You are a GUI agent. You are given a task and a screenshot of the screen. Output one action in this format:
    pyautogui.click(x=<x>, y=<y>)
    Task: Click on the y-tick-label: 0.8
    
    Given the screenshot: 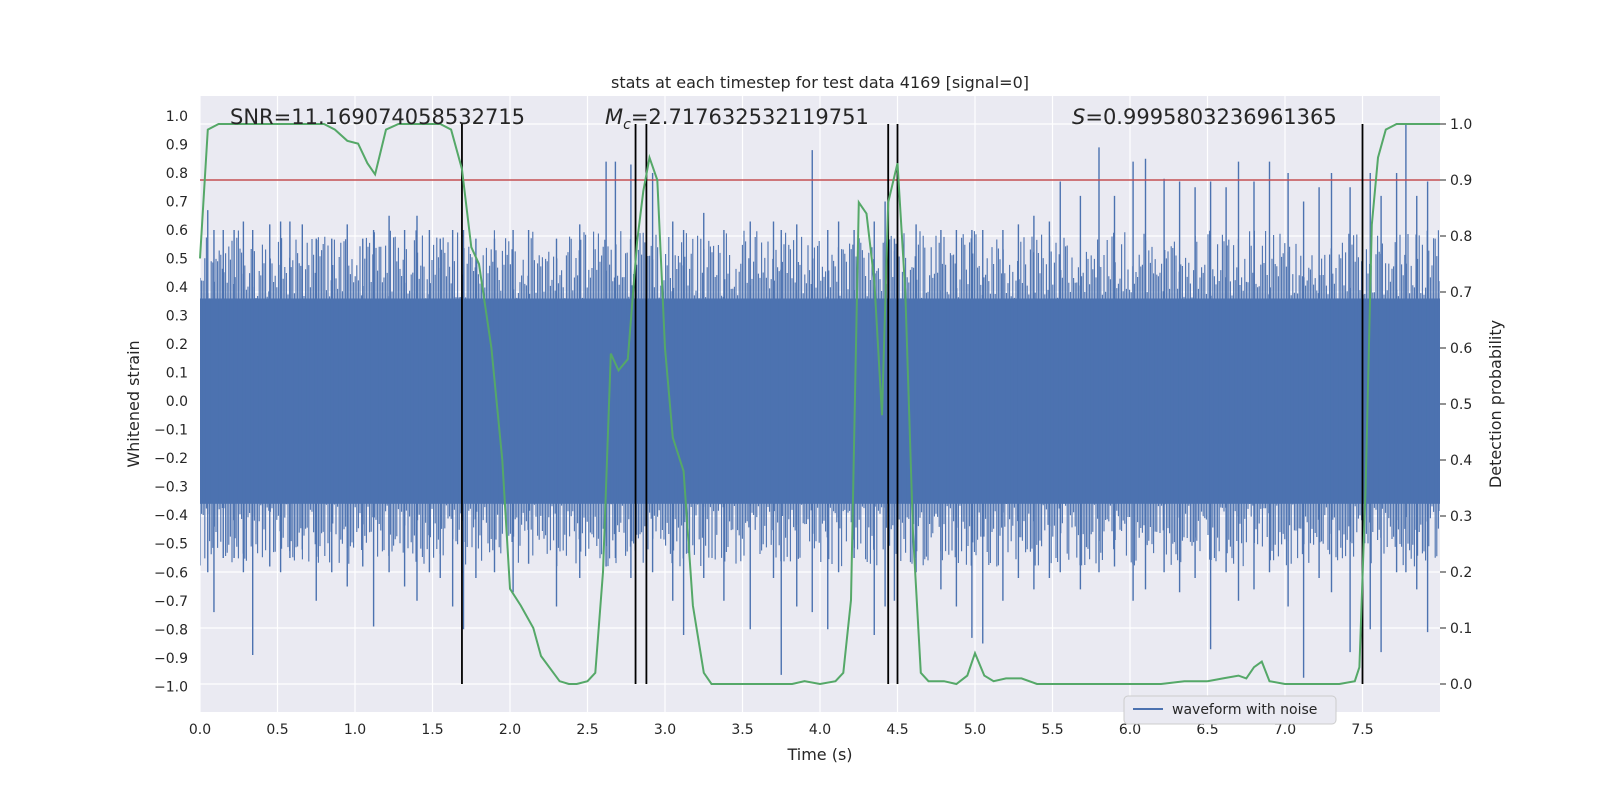 What is the action you would take?
    pyautogui.click(x=177, y=174)
    